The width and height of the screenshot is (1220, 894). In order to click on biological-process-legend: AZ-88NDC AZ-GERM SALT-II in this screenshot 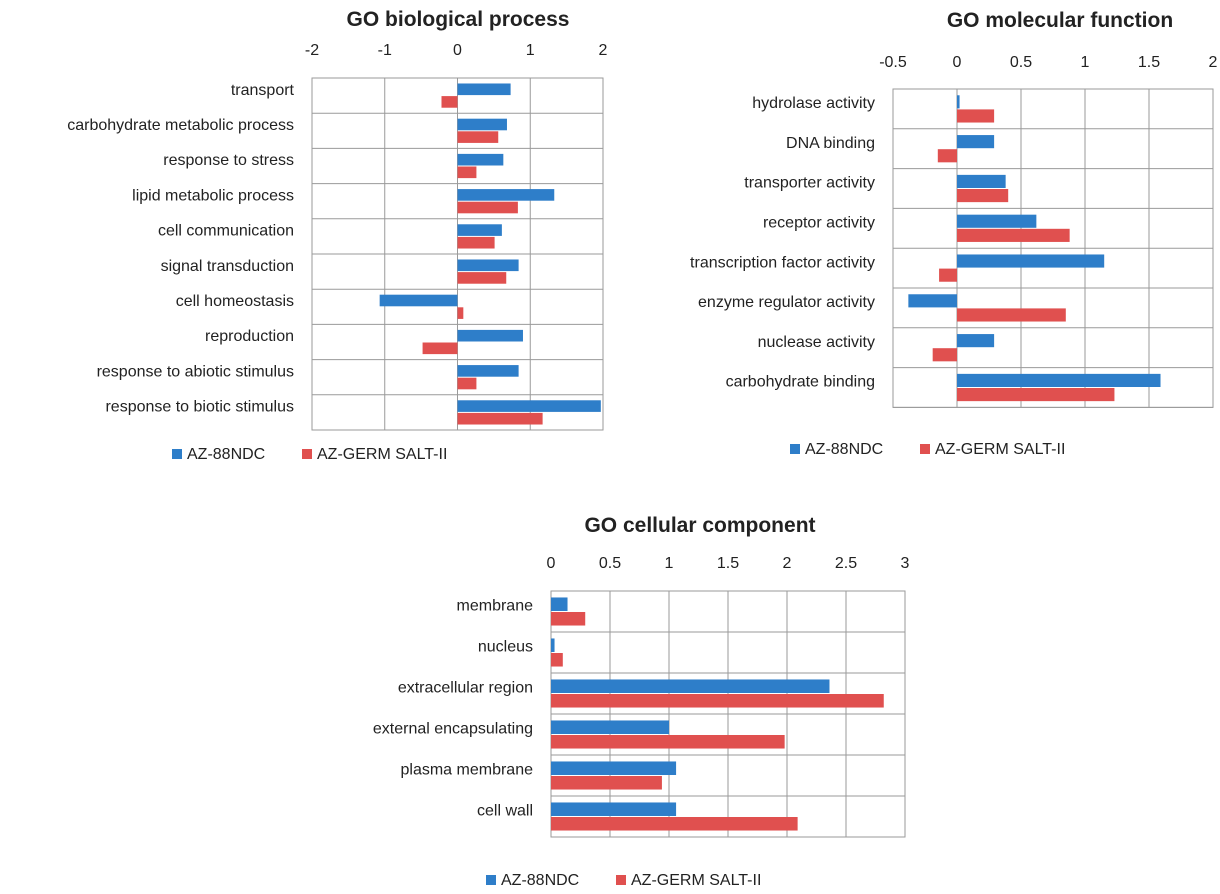, I will do `click(309, 454)`.